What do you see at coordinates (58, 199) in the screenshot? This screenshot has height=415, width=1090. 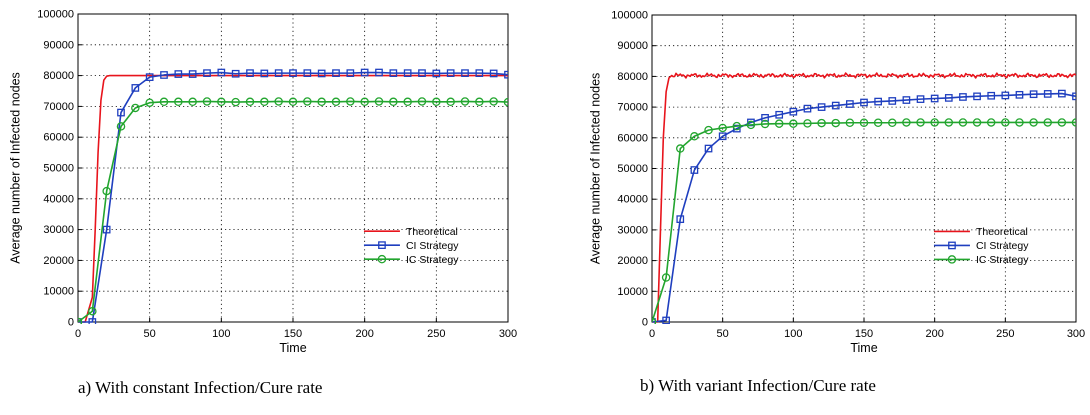 I see `y-tick-label: 40000` at bounding box center [58, 199].